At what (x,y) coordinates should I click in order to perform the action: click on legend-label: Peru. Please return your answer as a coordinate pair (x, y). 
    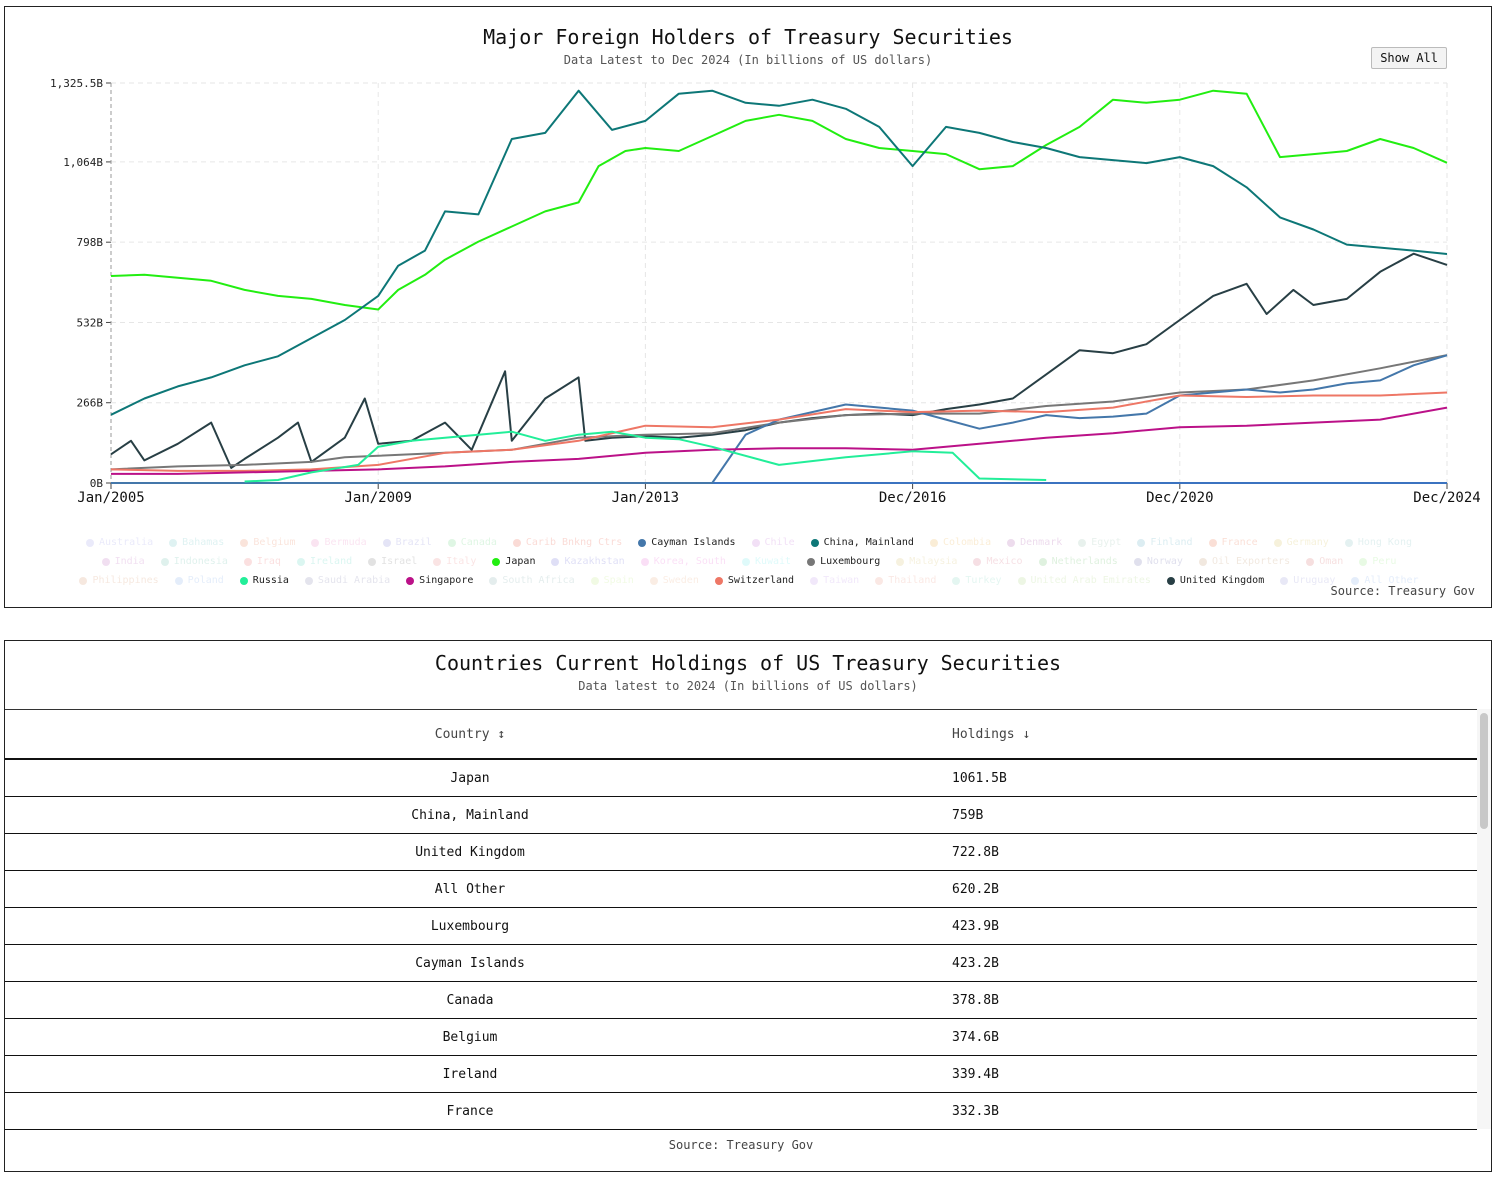
    Looking at the image, I should click on (1384, 561).